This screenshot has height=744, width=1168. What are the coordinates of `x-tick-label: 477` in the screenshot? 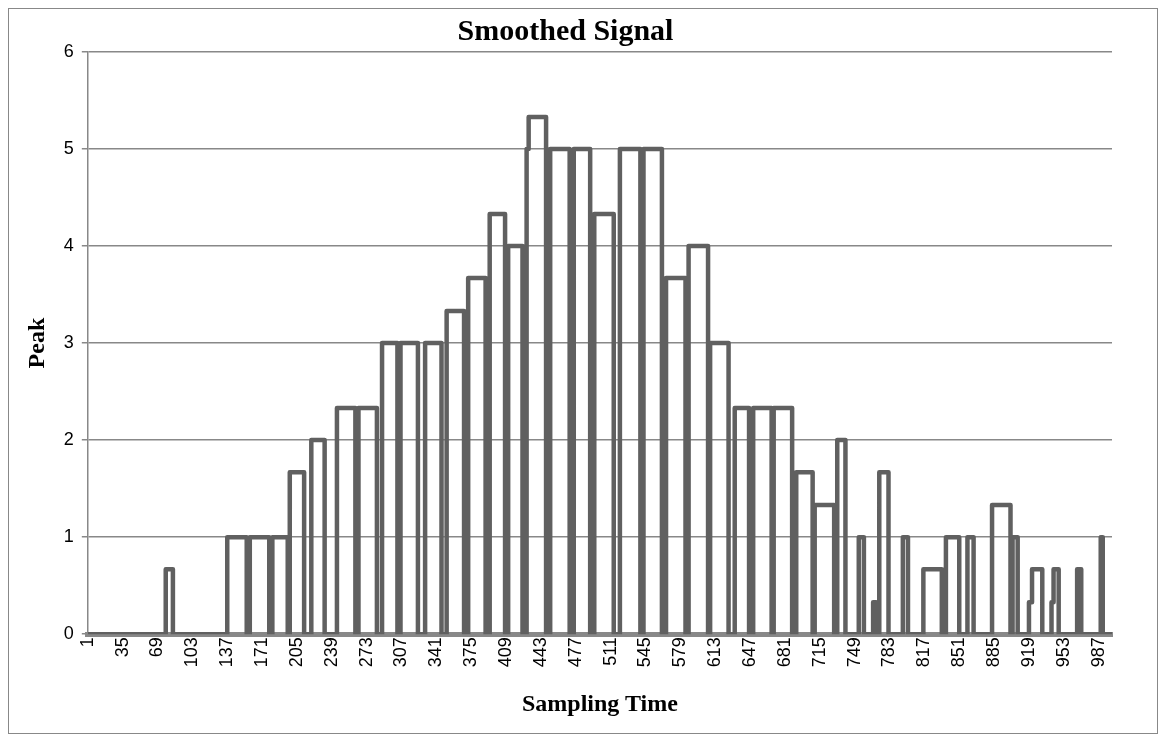 It's located at (574, 652).